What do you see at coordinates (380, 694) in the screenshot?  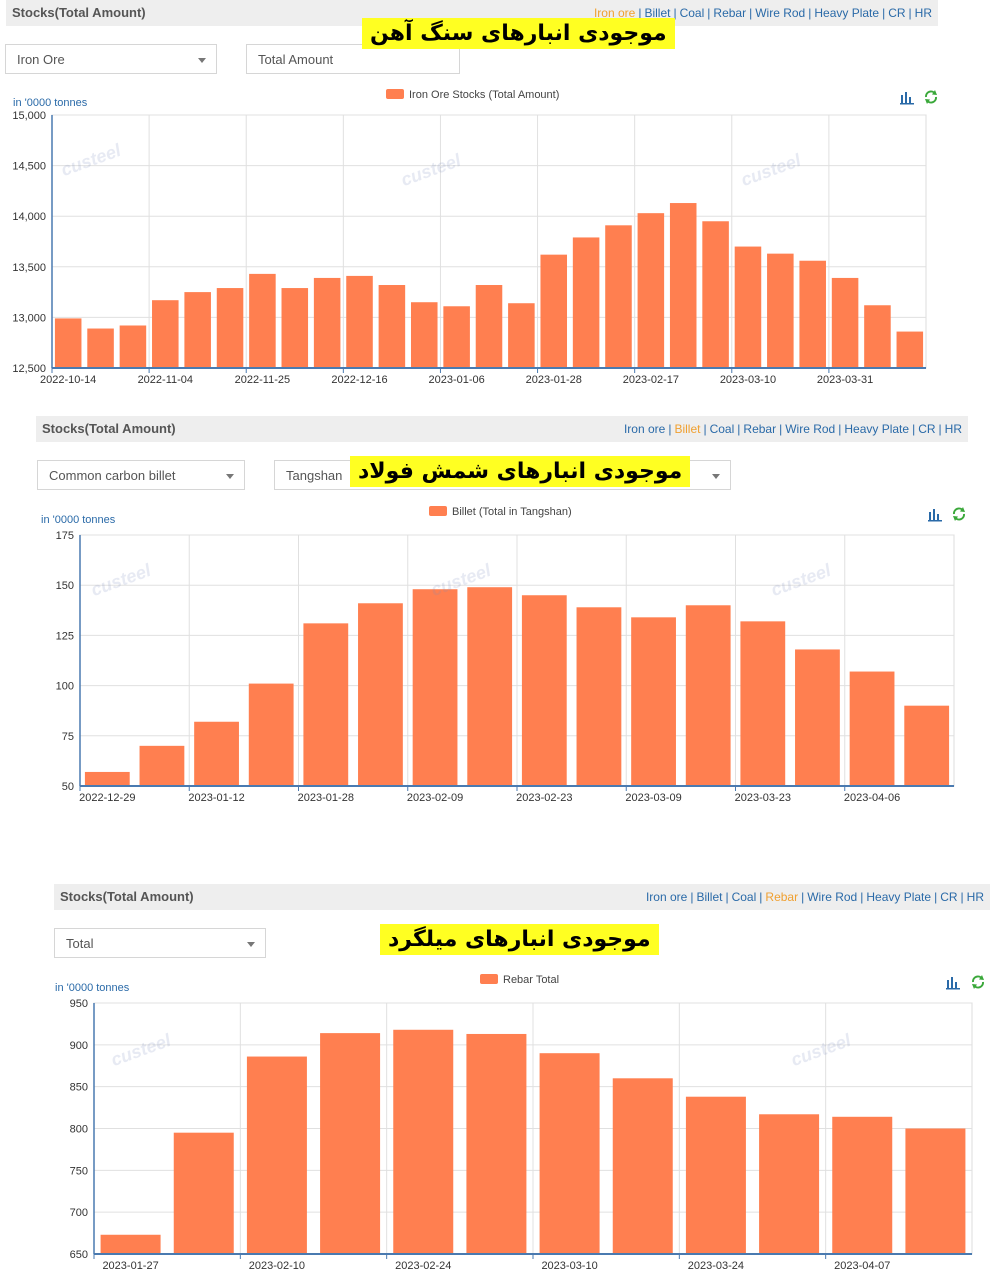 I see `bar-2023-02-02: 2023-02-02: 141` at bounding box center [380, 694].